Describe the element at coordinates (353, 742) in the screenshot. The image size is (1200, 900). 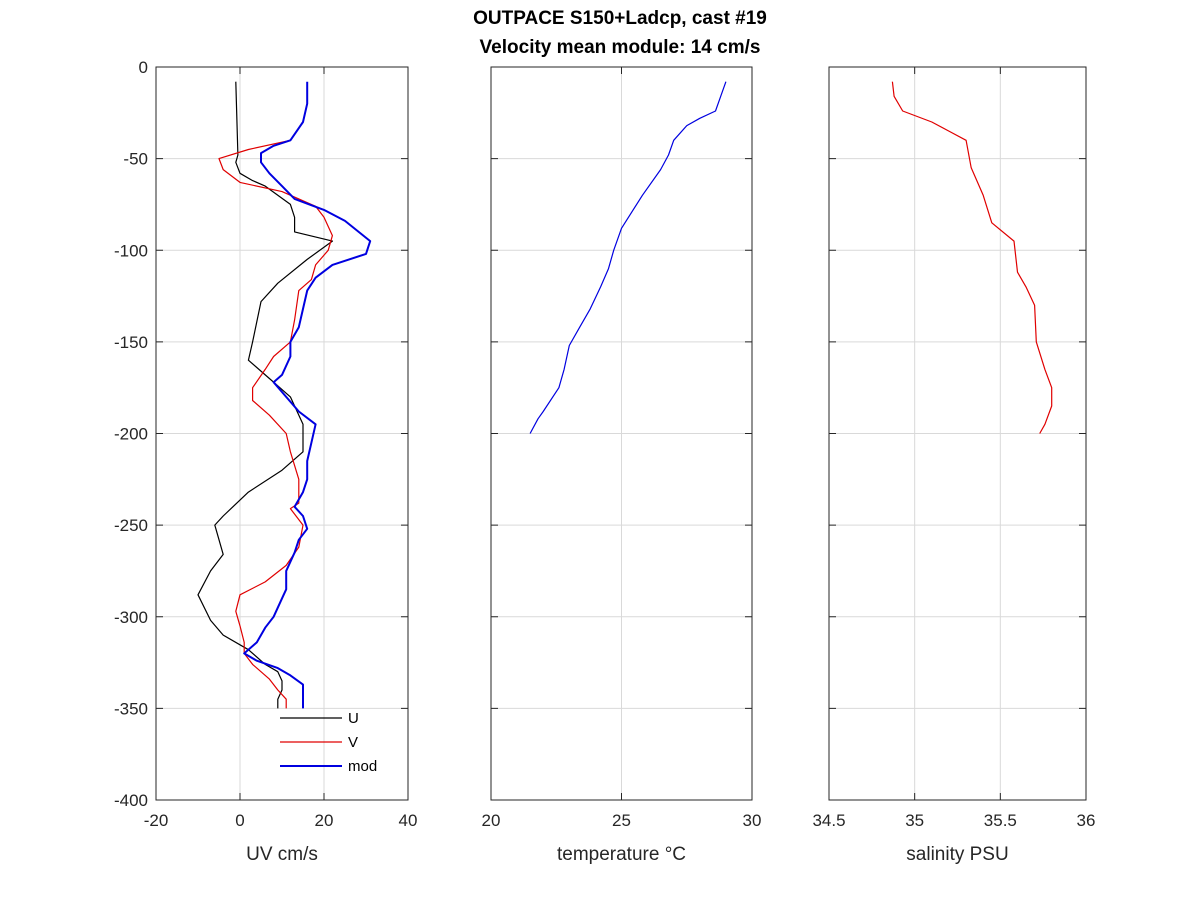
I see `legend-label-v: V` at that location.